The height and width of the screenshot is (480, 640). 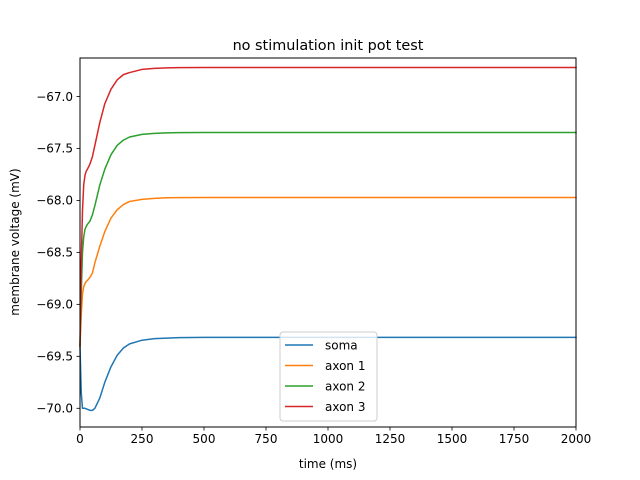 I want to click on y-tick-label: −67.5, so click(x=54, y=149).